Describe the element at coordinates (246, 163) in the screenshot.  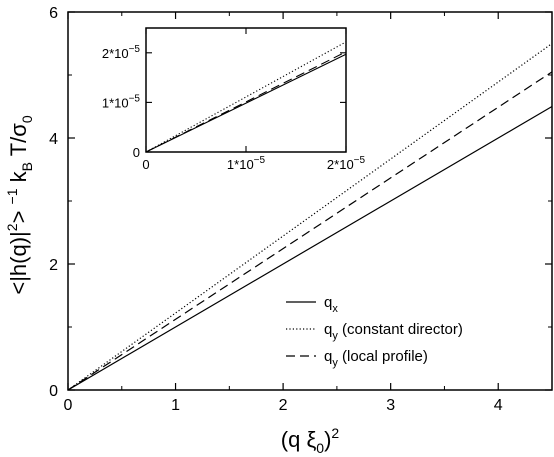
I see `inset-x-tick-label: 1*10−5` at that location.